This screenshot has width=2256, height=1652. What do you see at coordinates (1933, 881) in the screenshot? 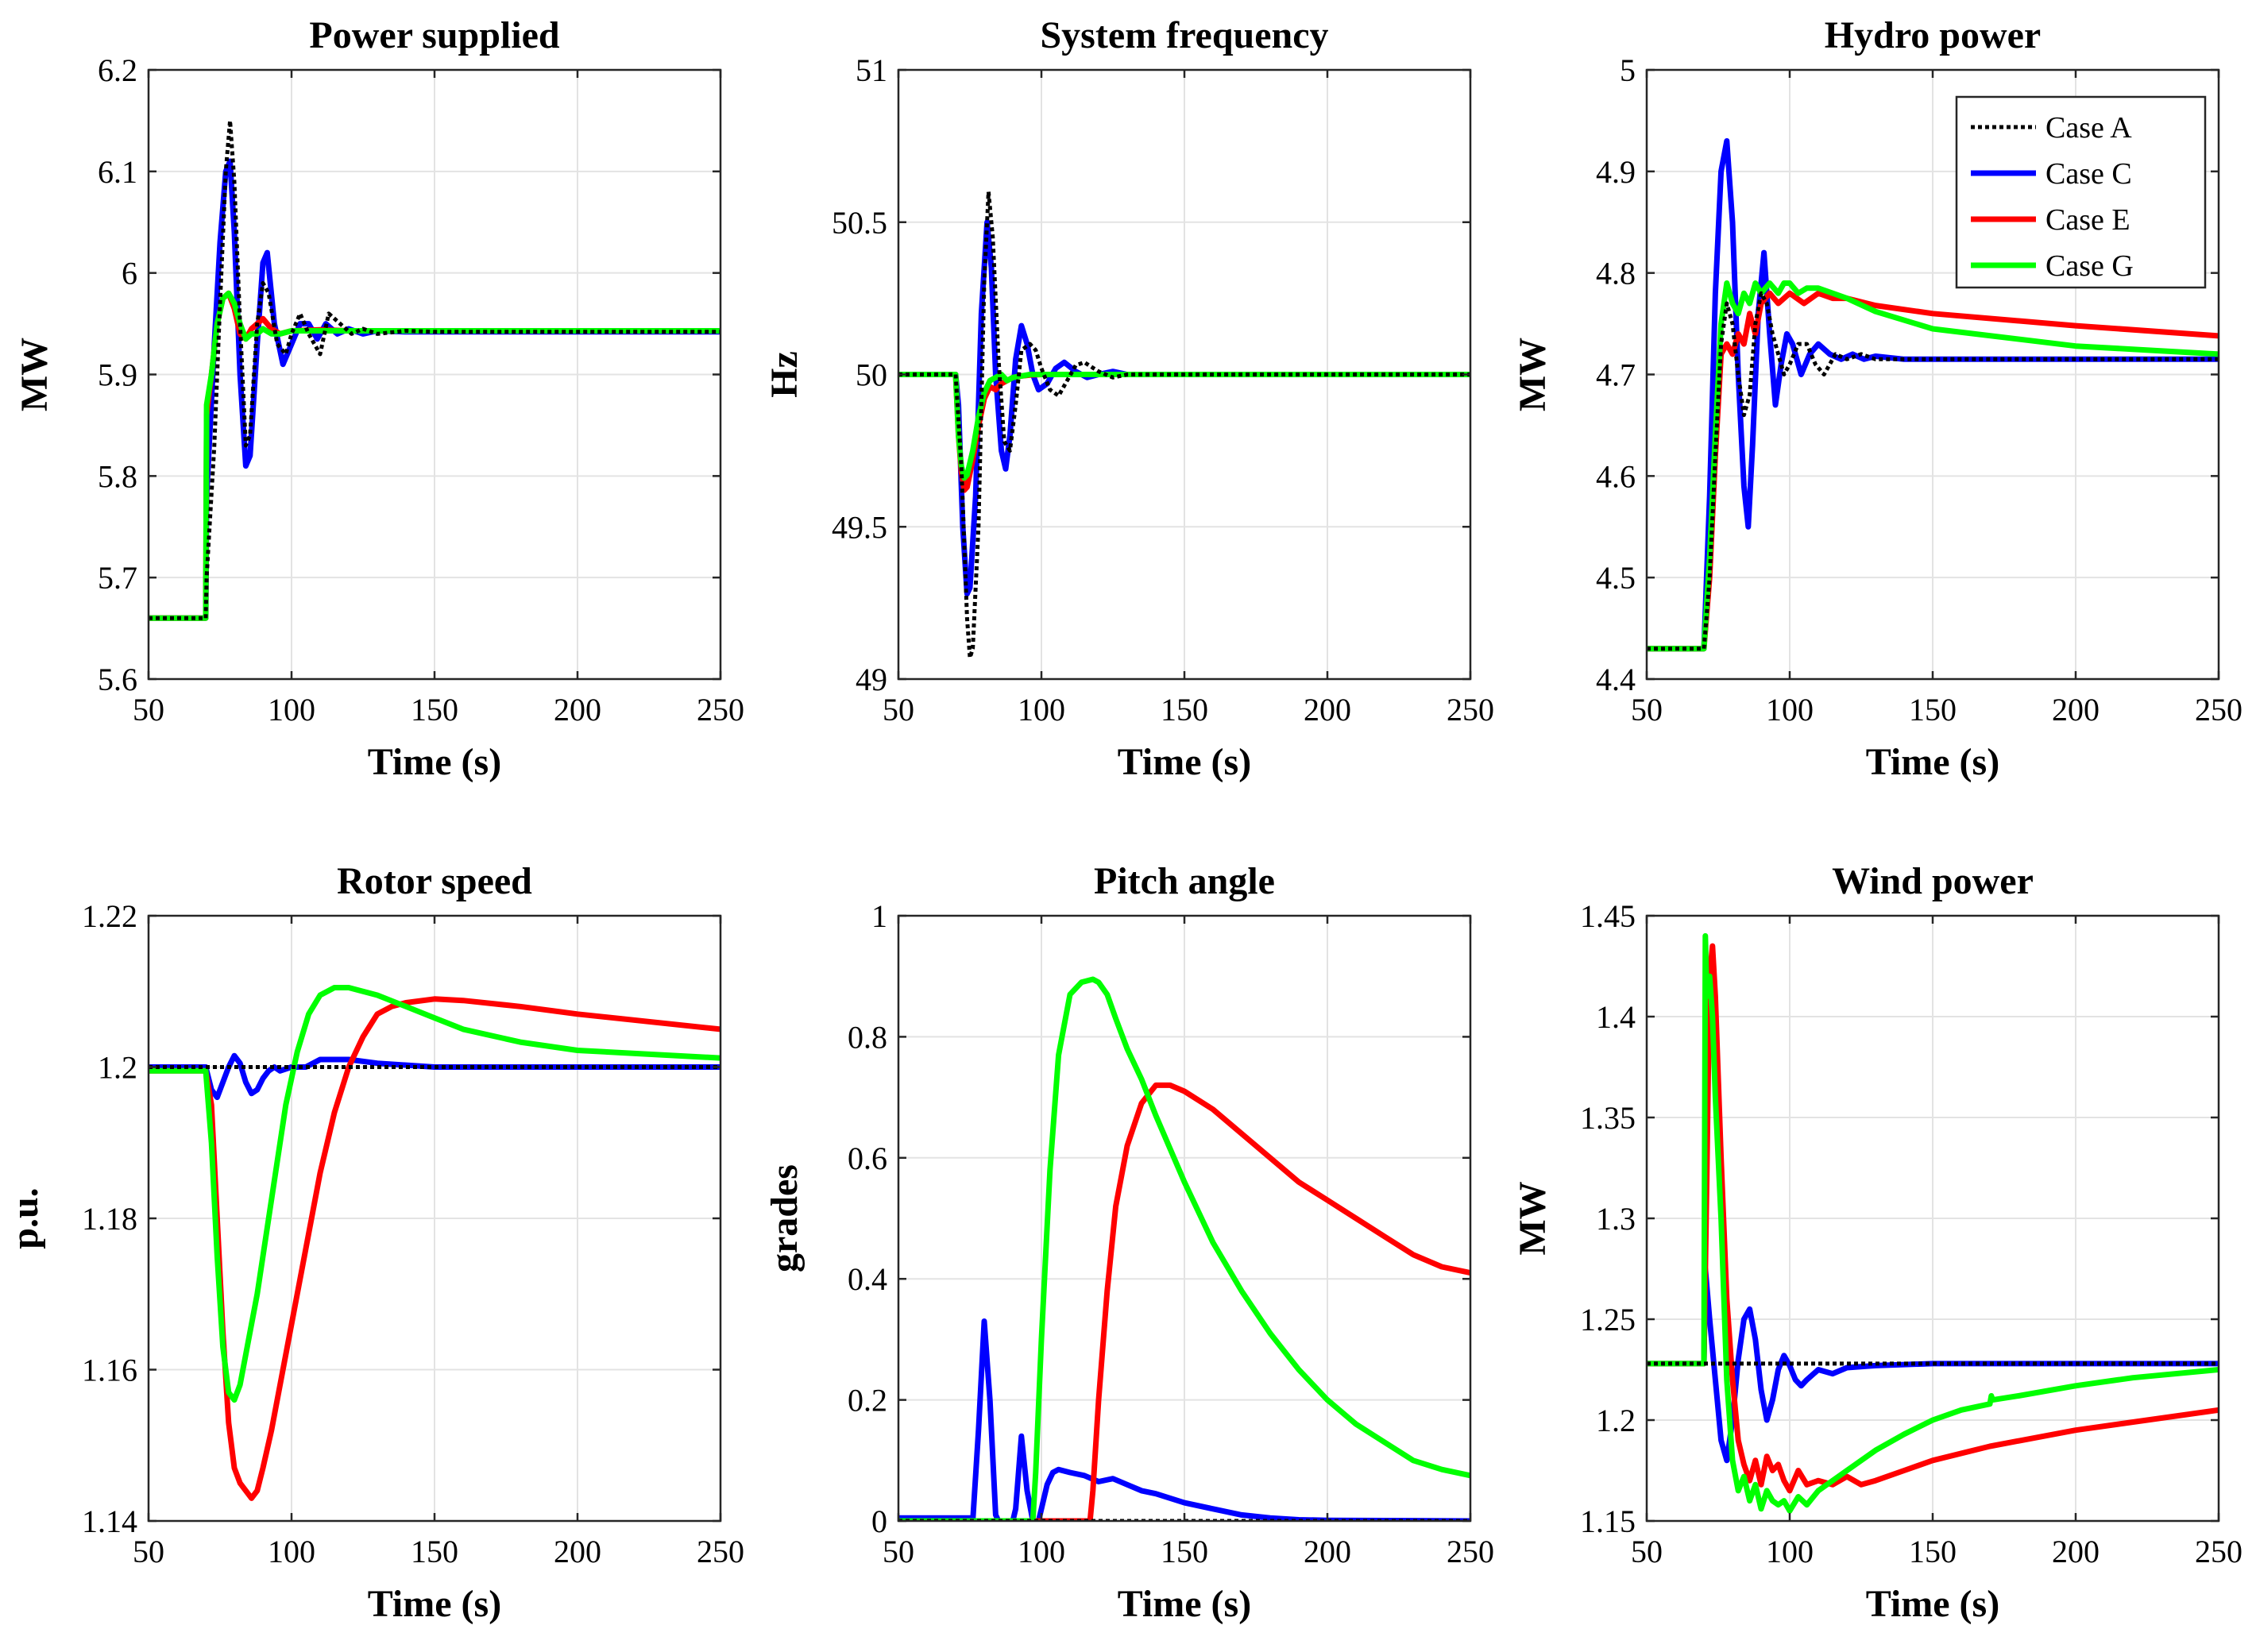
I see `wind-power-title: Wind power` at bounding box center [1933, 881].